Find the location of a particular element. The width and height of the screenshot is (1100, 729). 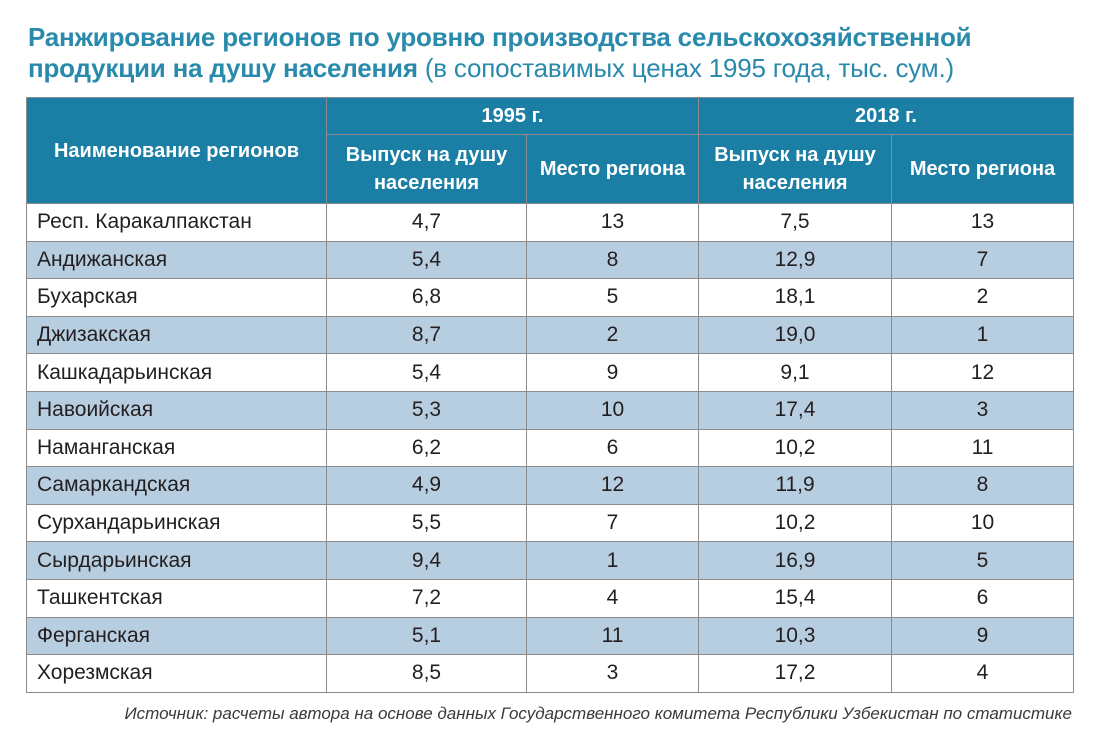

rank-2018-cell: 5 is located at coordinates (982, 560).